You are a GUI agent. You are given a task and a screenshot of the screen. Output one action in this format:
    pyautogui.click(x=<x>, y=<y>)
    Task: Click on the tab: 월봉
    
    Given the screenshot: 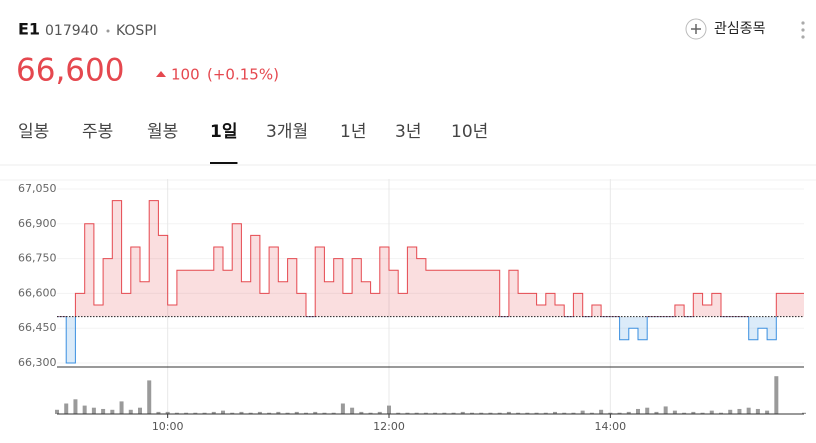 What is the action you would take?
    pyautogui.click(x=162, y=132)
    